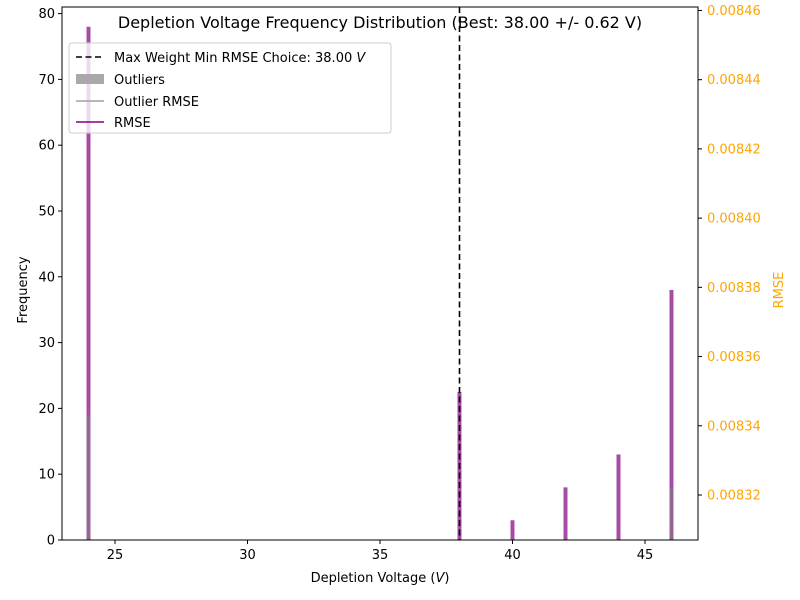 Image resolution: width=800 pixels, height=600 pixels. I want to click on y-tick-label-60: 60, so click(46, 146).